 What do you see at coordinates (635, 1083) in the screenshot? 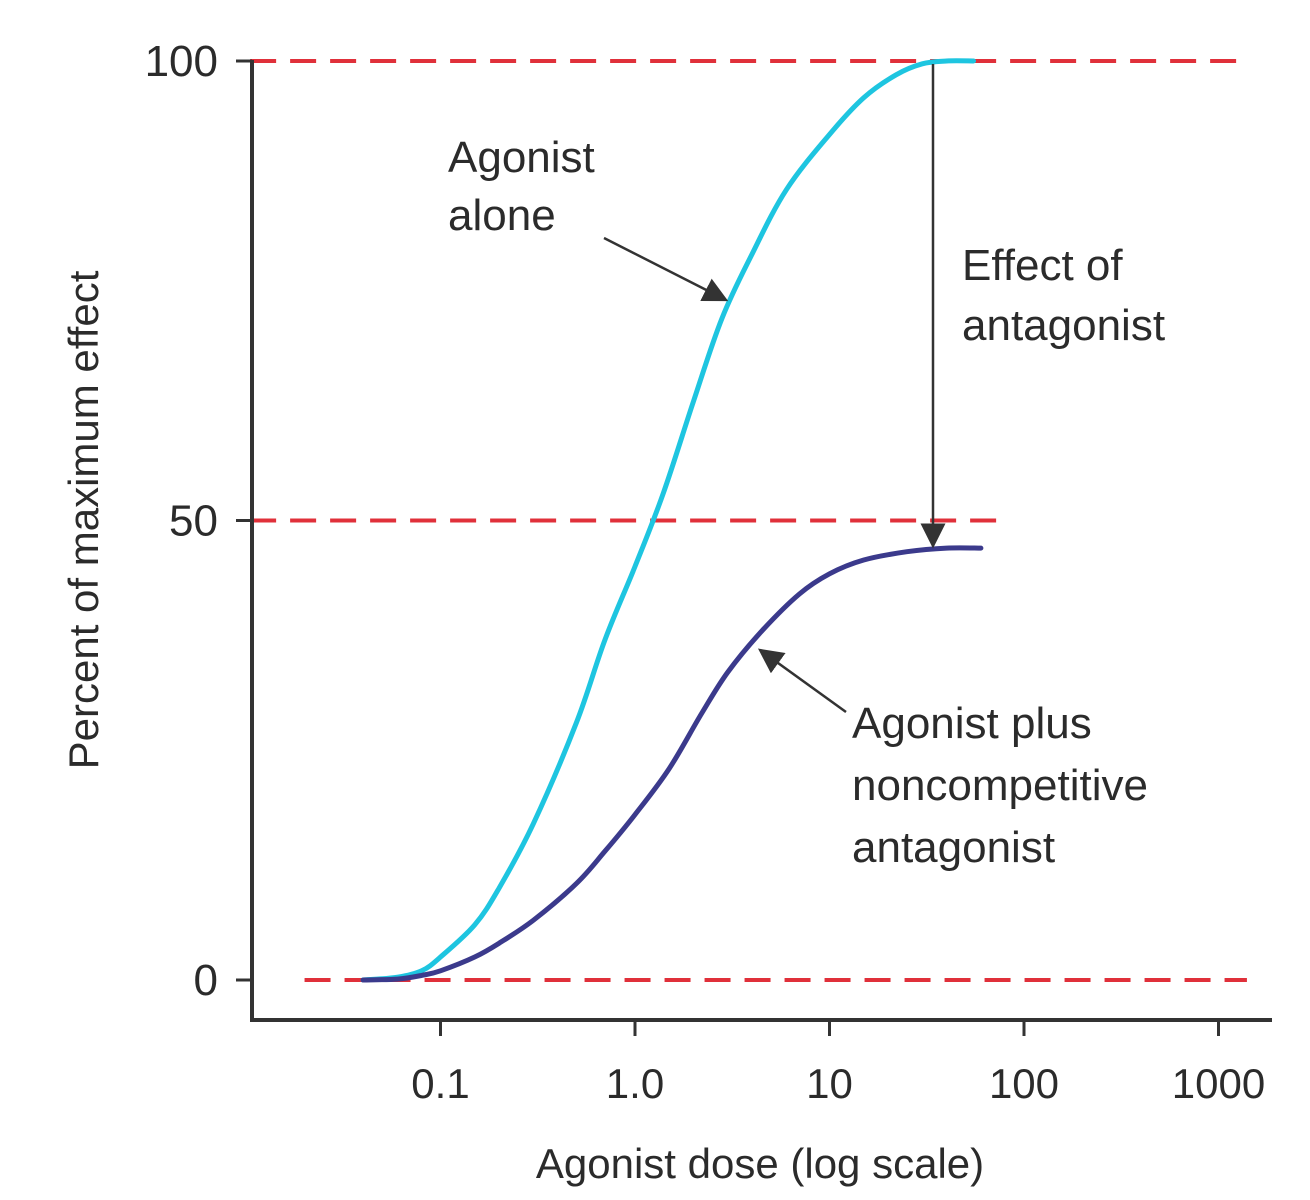
I see `x-tick-label-1.0: 1.0` at bounding box center [635, 1083].